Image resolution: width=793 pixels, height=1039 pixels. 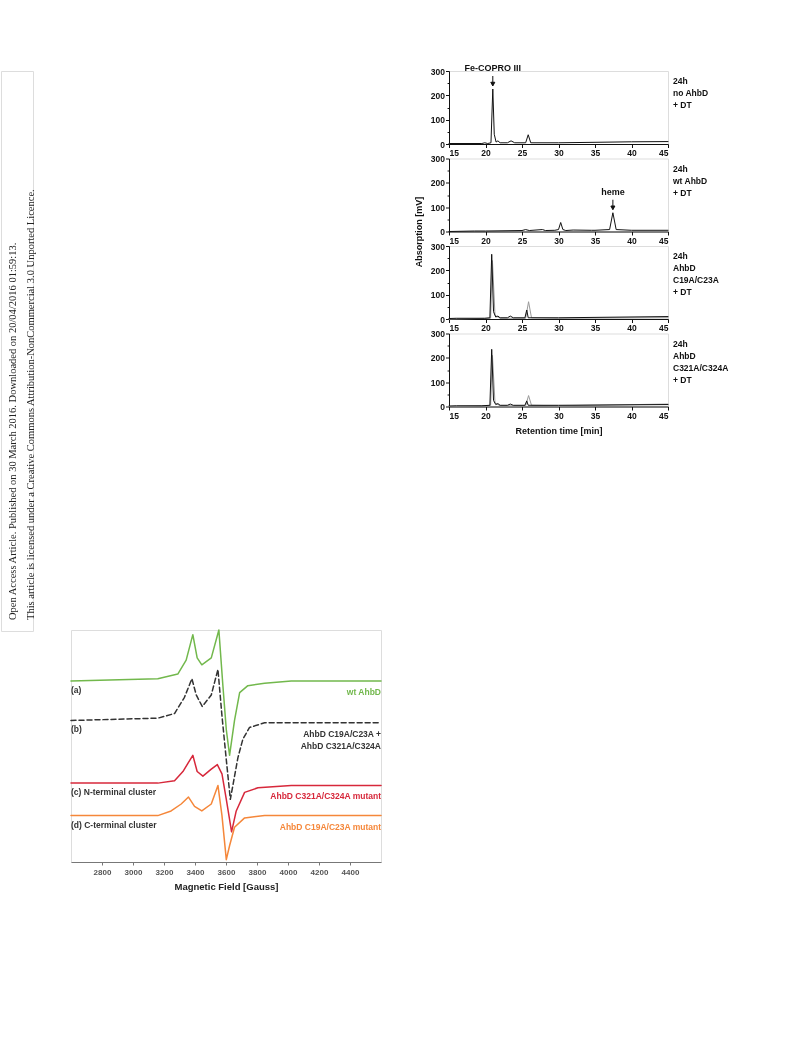 What do you see at coordinates (288, 872) in the screenshot?
I see `x-tick-label: 4000` at bounding box center [288, 872].